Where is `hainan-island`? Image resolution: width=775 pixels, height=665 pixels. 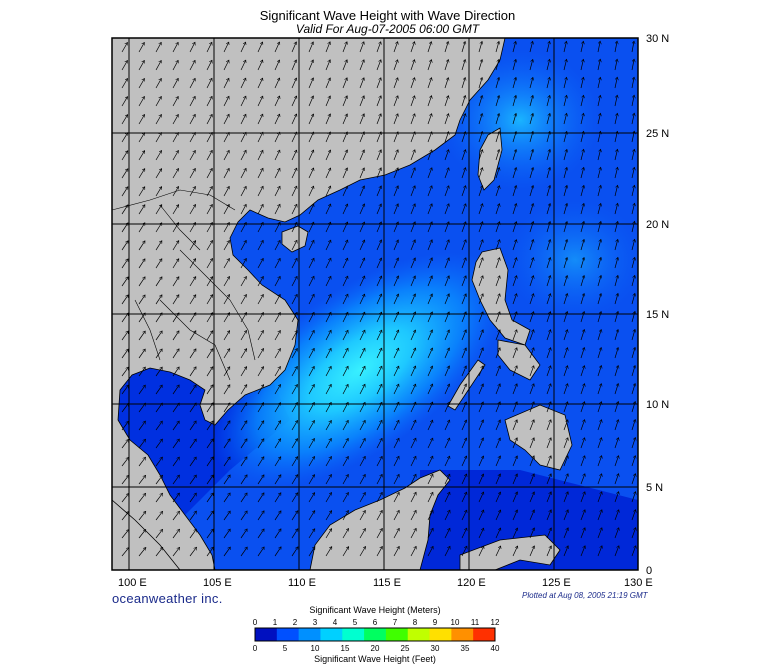
hainan-island is located at coordinates (295, 239).